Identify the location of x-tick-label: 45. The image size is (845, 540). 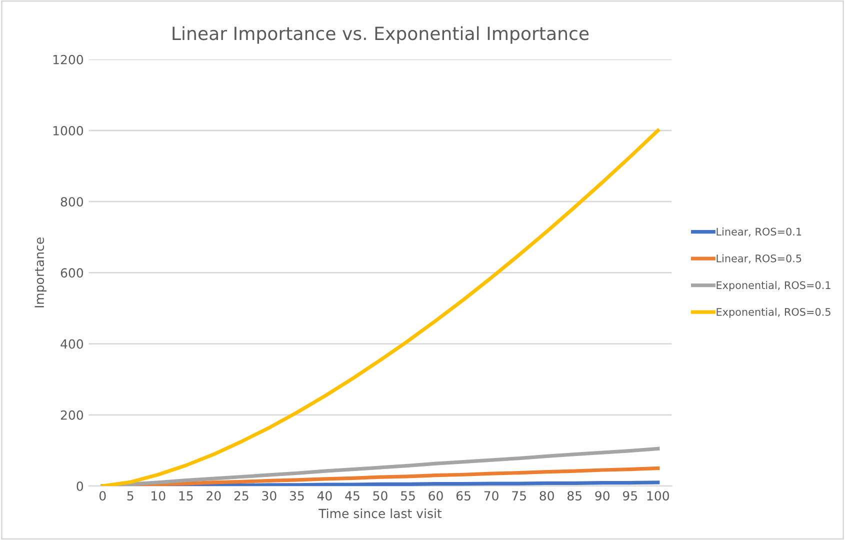
(352, 496).